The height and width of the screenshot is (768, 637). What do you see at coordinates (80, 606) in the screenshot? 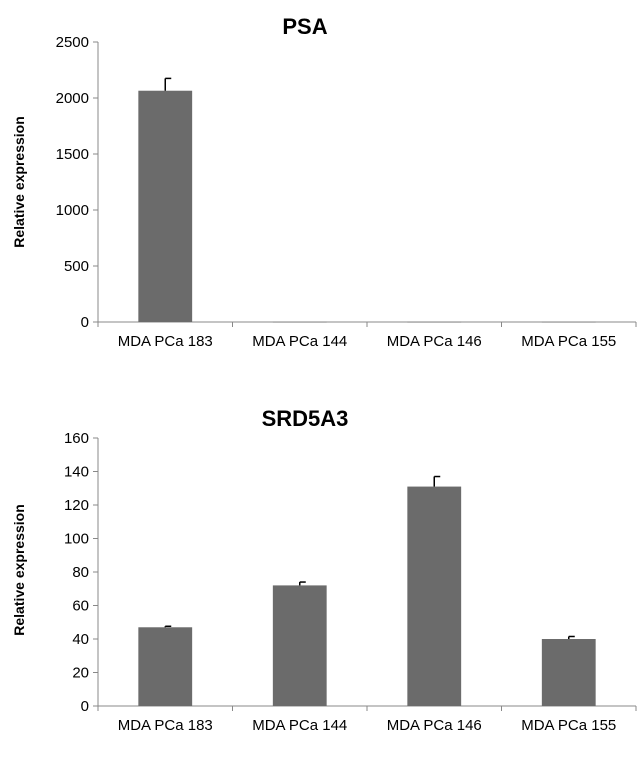
I see `y-tick-label: 60` at bounding box center [80, 606].